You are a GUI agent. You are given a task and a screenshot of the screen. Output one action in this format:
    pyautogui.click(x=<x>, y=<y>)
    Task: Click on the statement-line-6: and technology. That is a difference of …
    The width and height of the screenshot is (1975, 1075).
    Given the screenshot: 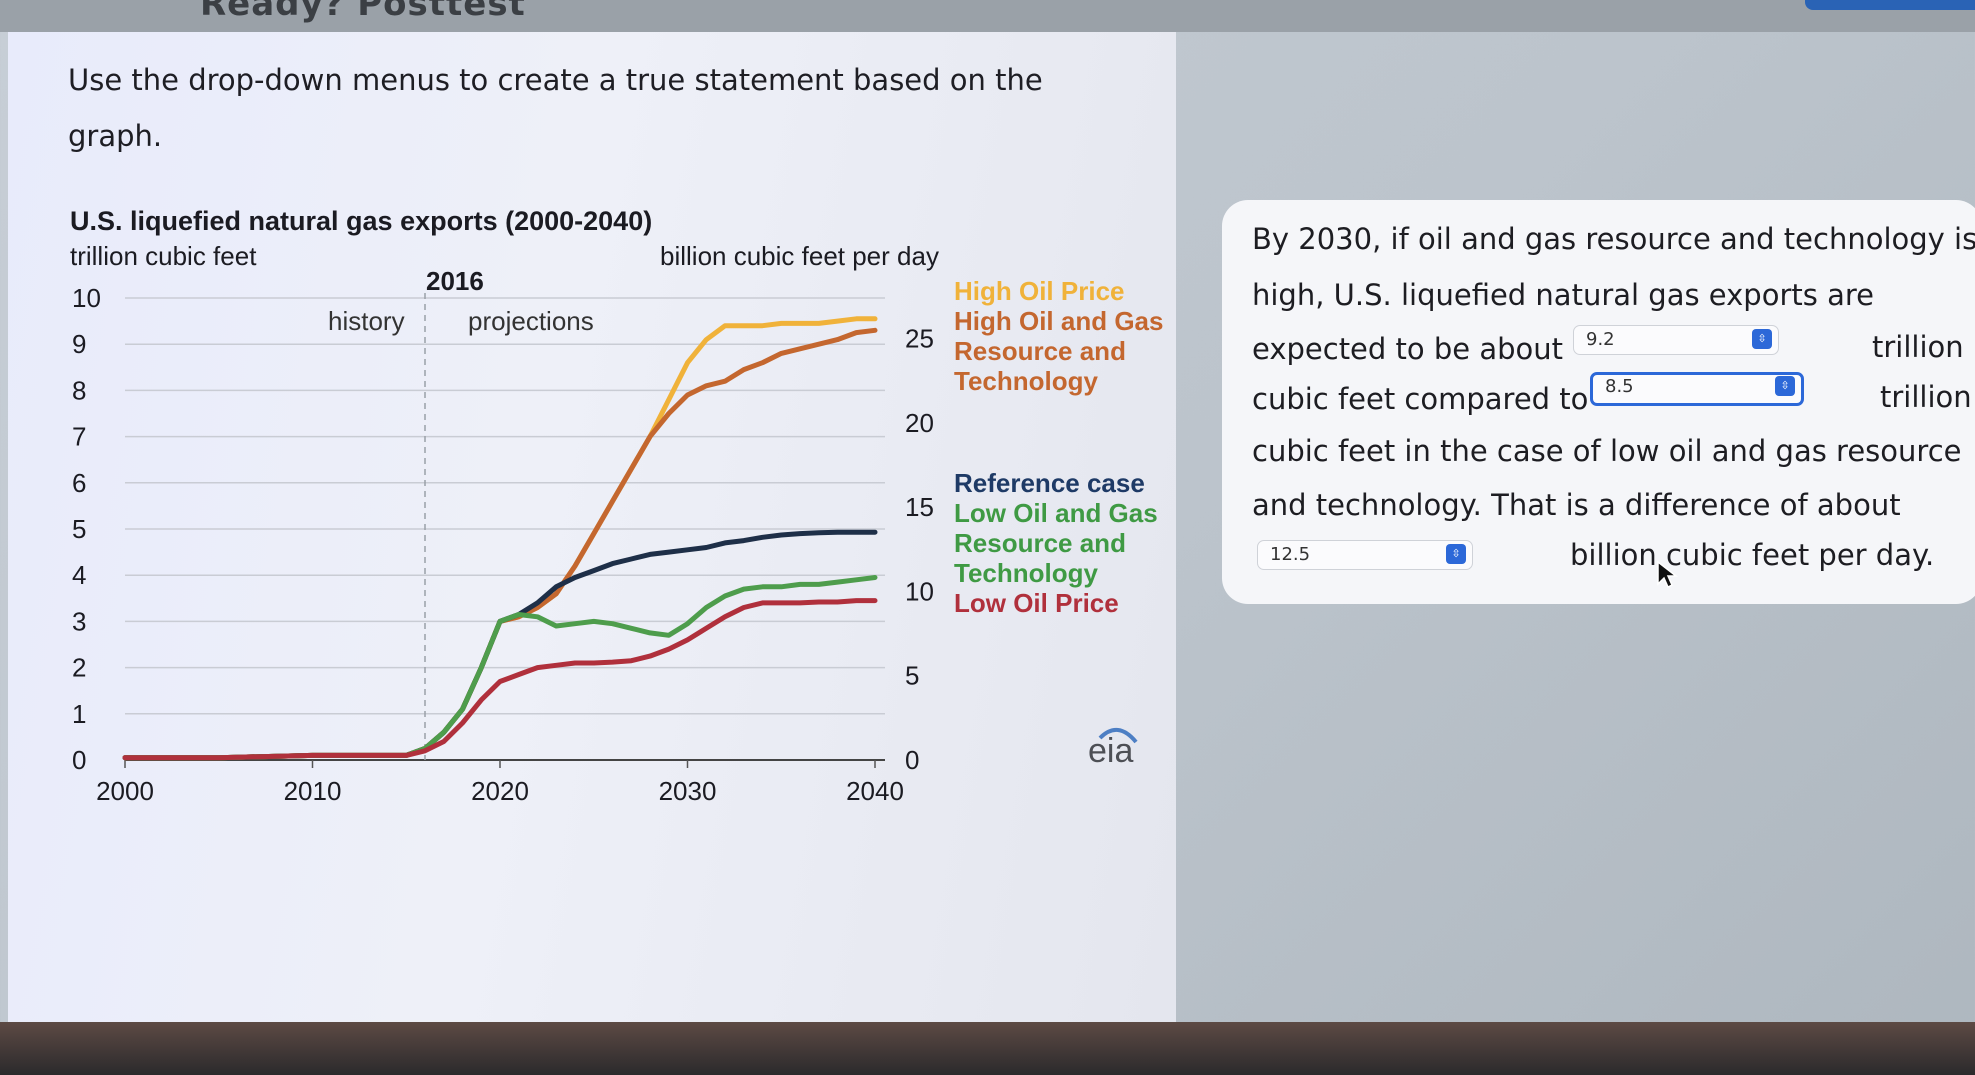 What is the action you would take?
    pyautogui.click(x=1576, y=505)
    